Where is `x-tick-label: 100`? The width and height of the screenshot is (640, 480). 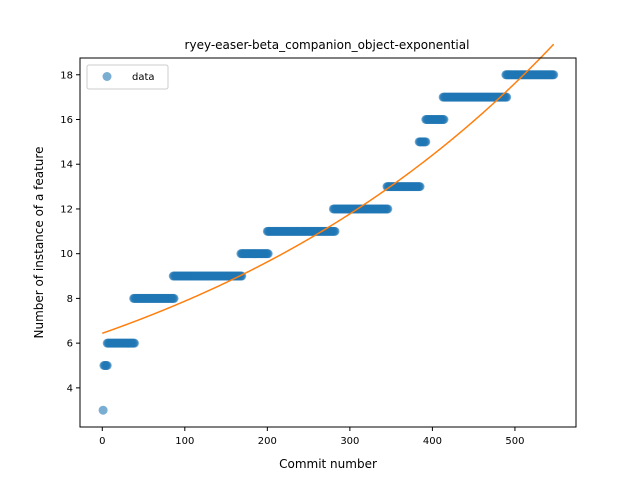
x-tick-label: 100 is located at coordinates (184, 441).